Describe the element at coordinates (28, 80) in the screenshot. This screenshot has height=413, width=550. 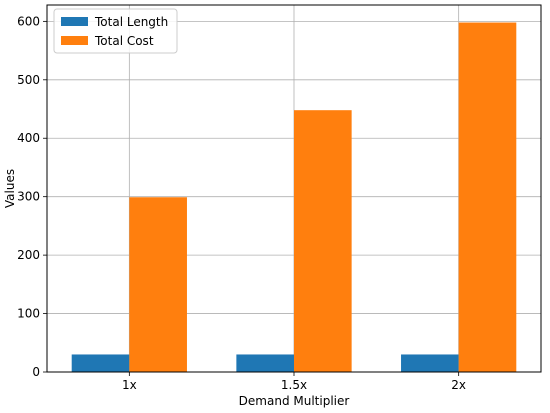
I see `y-tick-label: 500` at that location.